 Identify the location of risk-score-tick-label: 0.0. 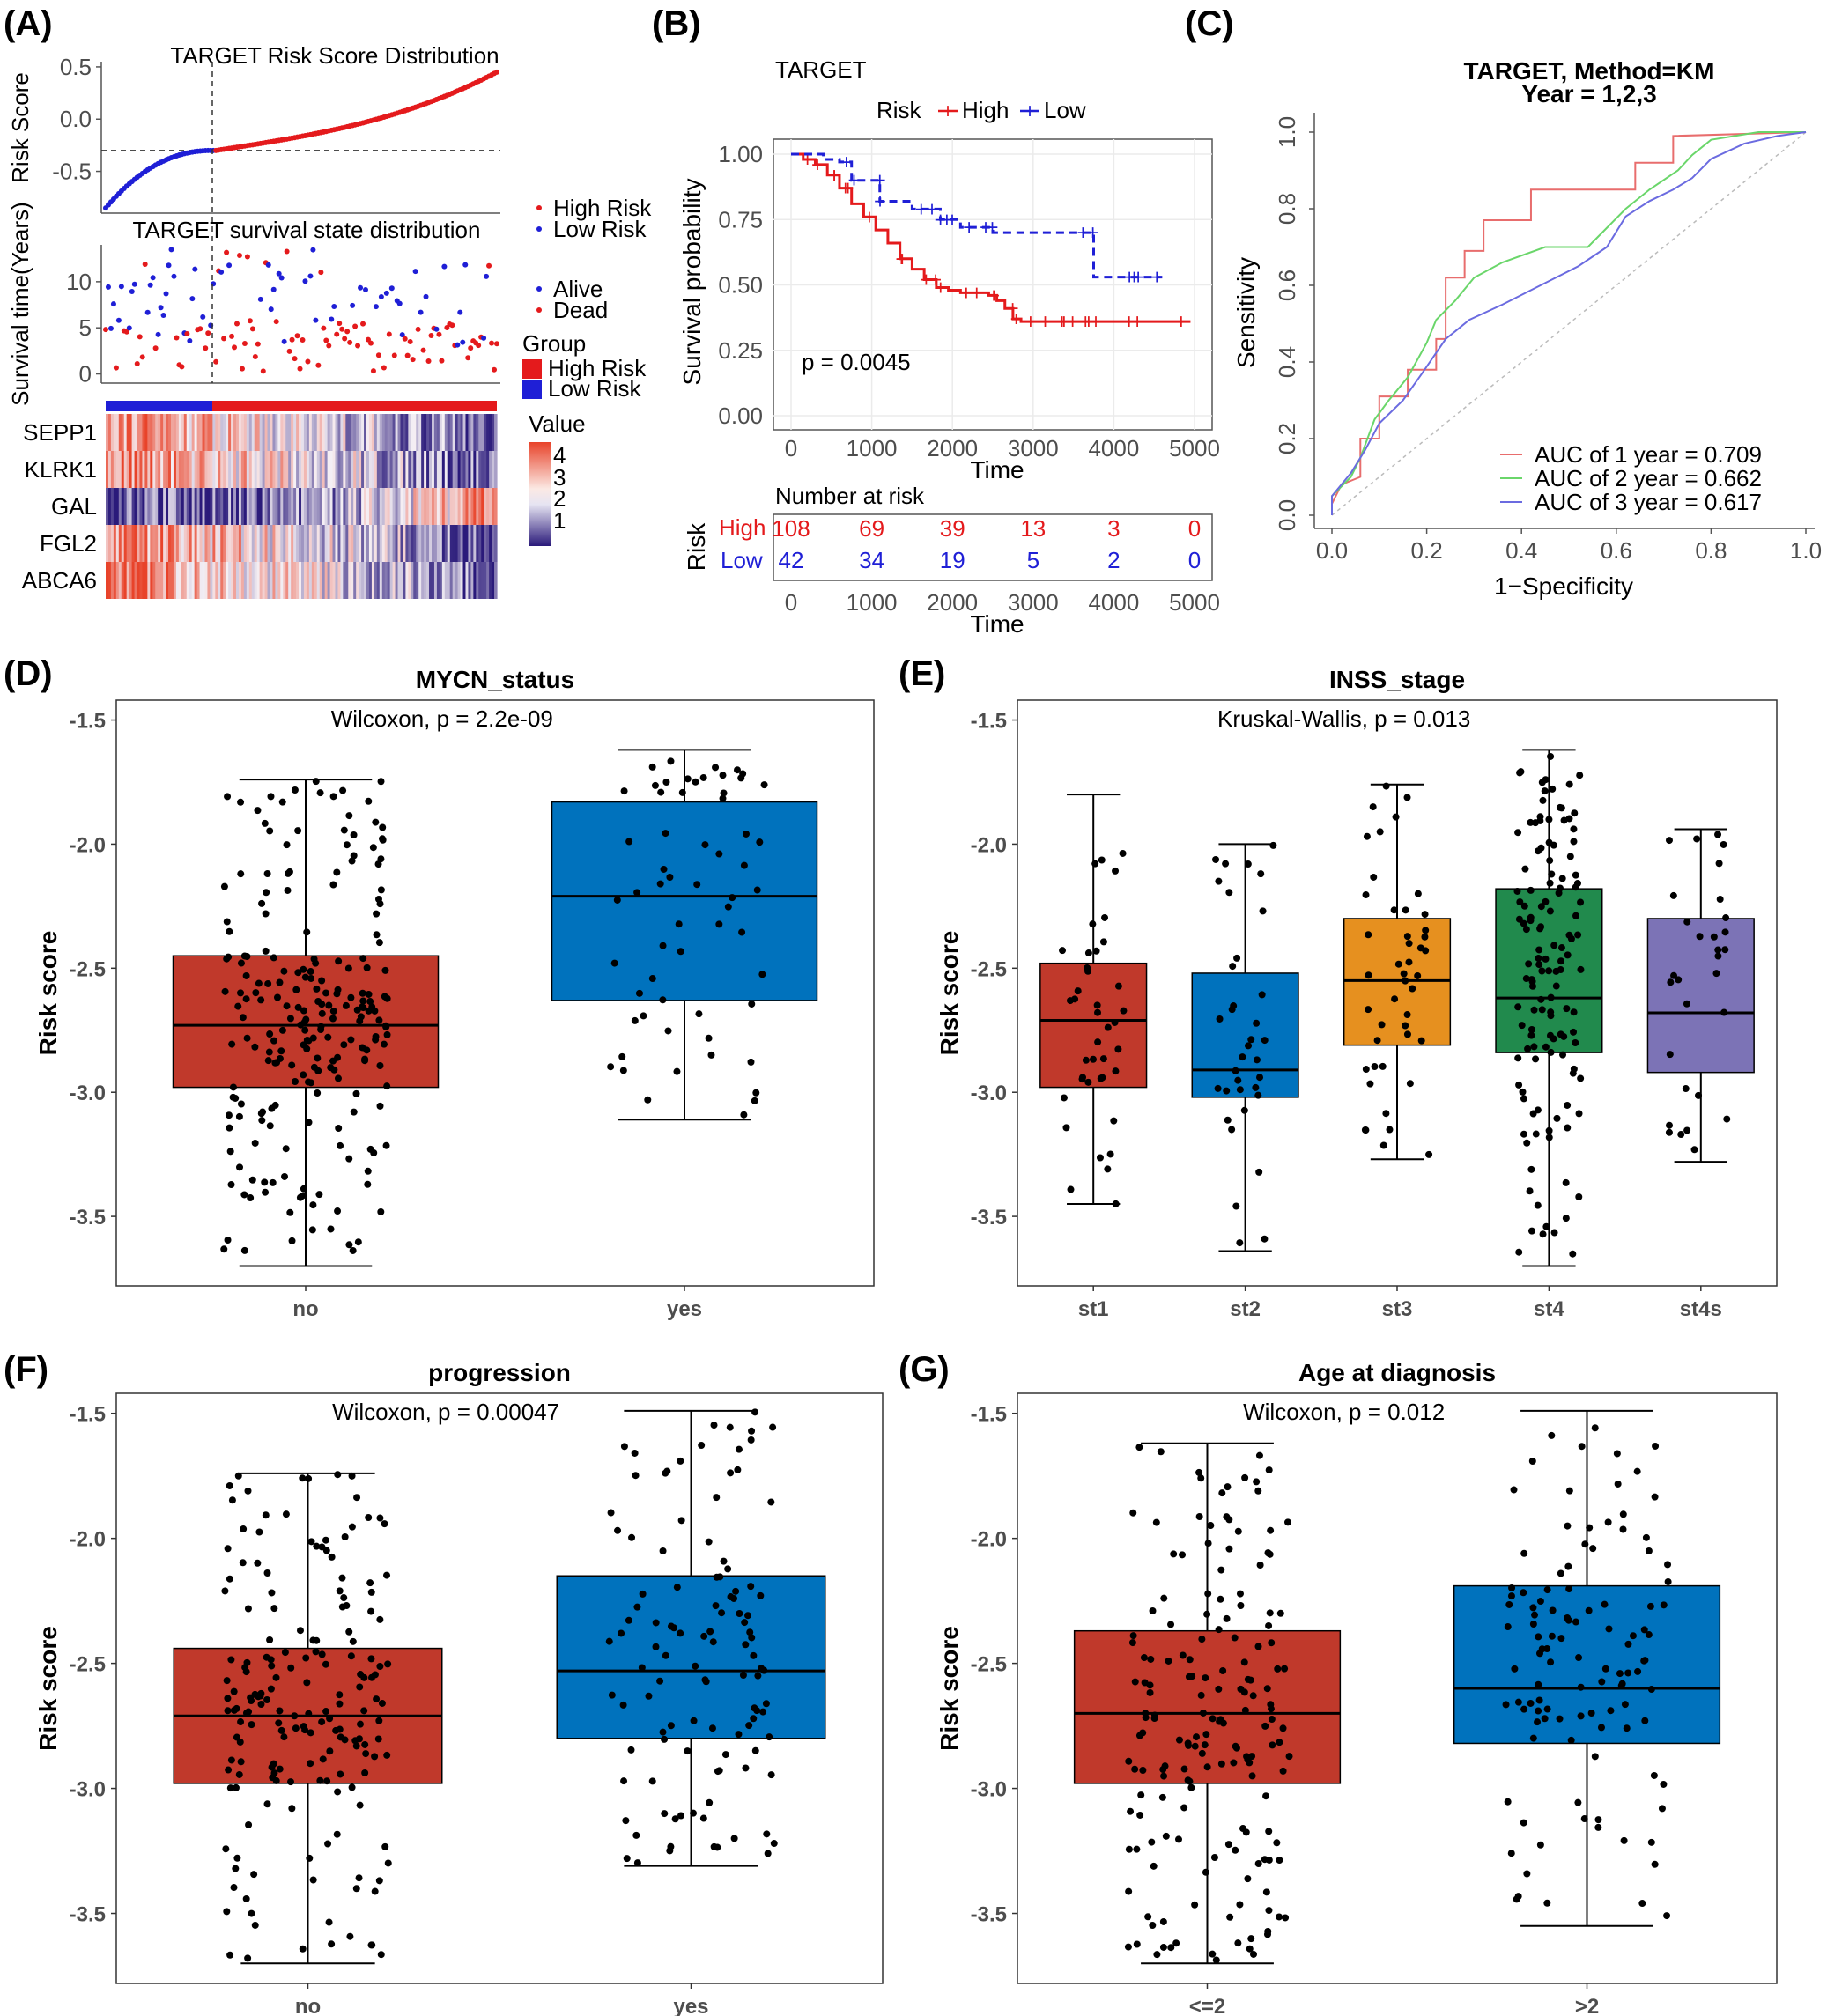
(76, 119).